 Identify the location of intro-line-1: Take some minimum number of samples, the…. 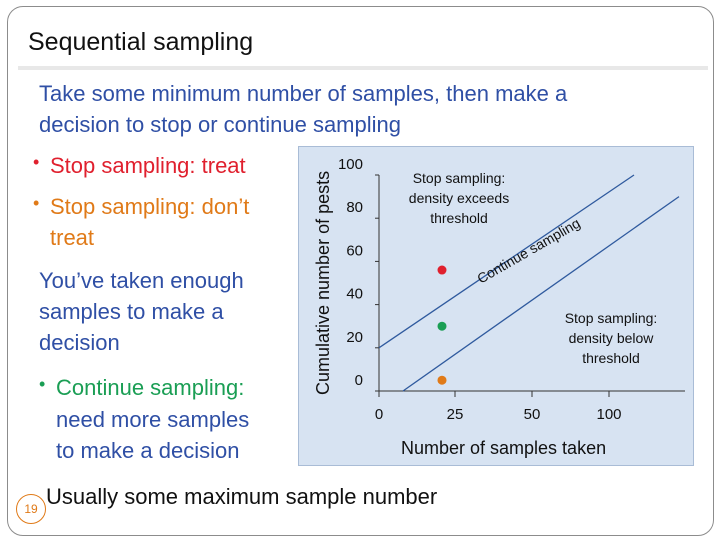
(303, 93).